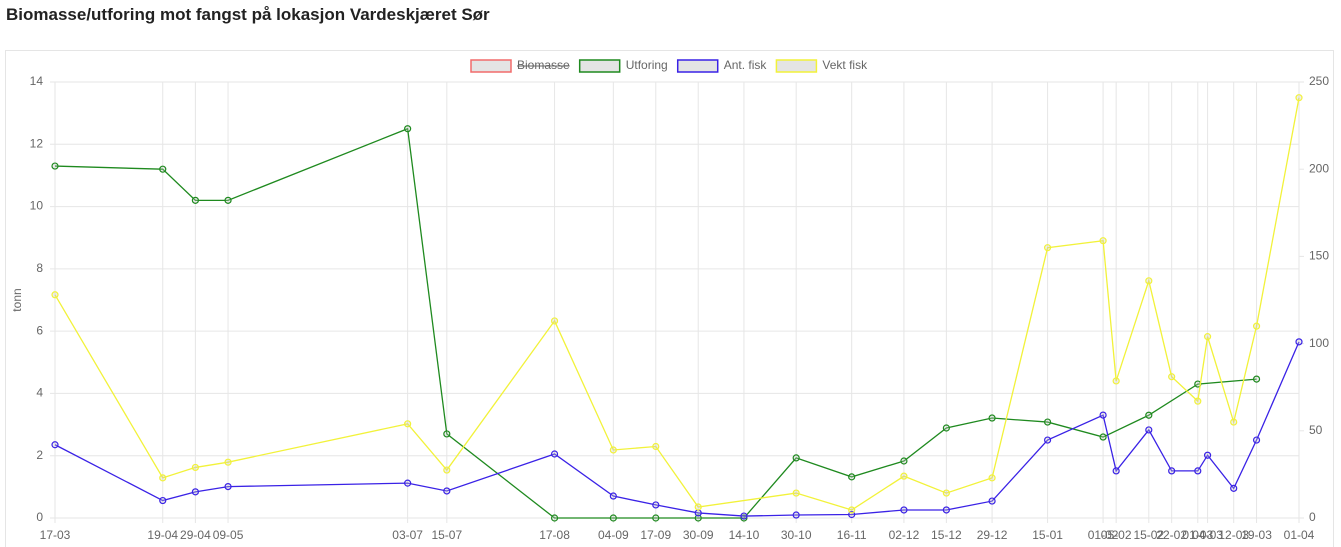 Image resolution: width=1341 pixels, height=547 pixels. What do you see at coordinates (39, 517) in the screenshot?
I see `y-tick-label: 0` at bounding box center [39, 517].